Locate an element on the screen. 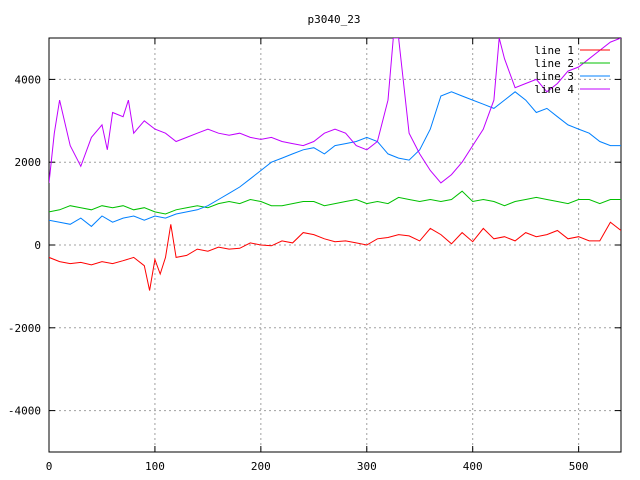 This screenshot has width=640, height=480. x-tick-label: 500 is located at coordinates (579, 466).